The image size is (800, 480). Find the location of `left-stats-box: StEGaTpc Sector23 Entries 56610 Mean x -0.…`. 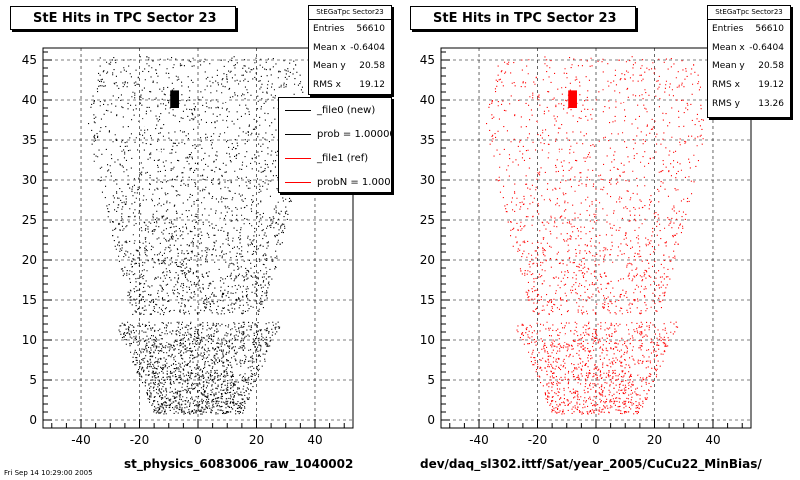

left-stats-box: StEGaTpc Sector23 Entries 56610 Mean x -0.… is located at coordinates (350, 50).